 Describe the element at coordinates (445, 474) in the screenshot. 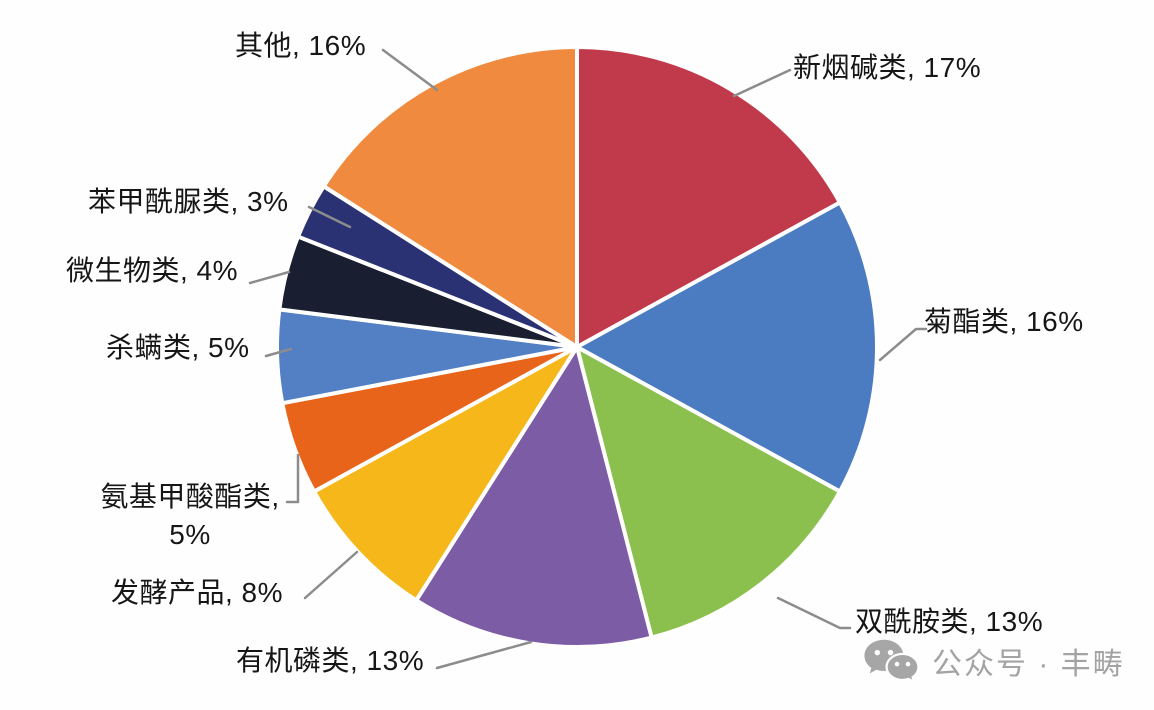

I see `pie-slice-发酵产品` at that location.